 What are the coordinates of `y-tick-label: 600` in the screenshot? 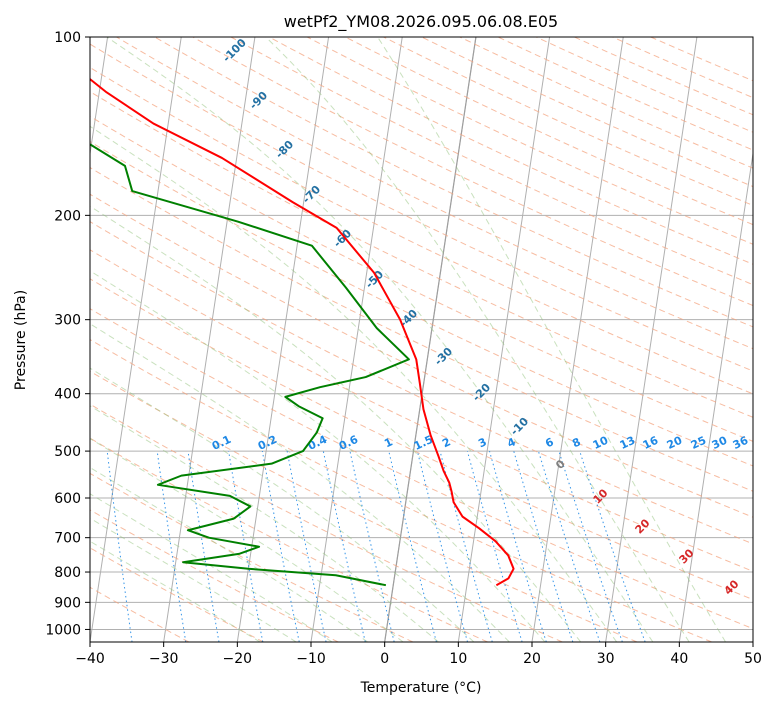 It's located at (67, 499).